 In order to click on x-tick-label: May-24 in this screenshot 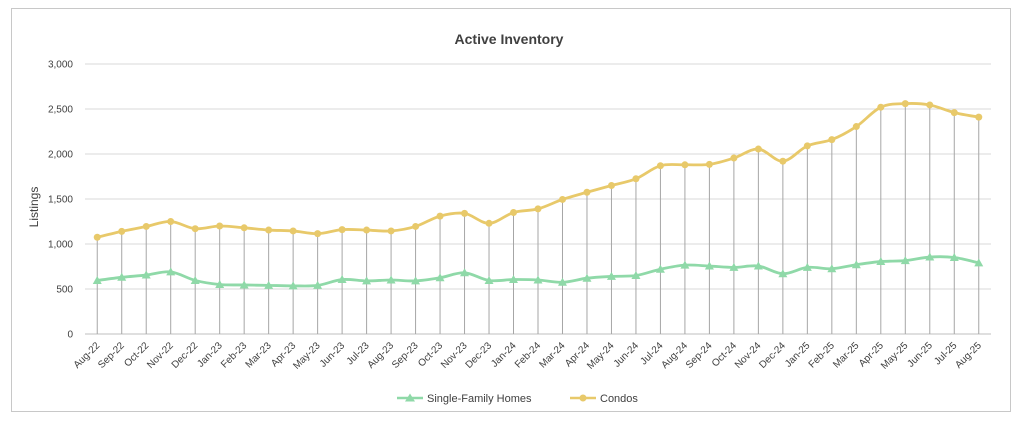, I will do `click(601, 356)`.